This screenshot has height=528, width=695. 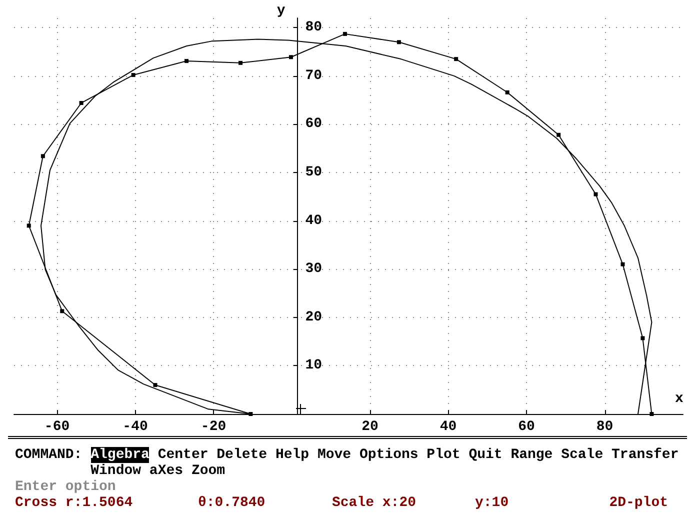 What do you see at coordinates (49, 456) in the screenshot?
I see `text: COMMAND:` at bounding box center [49, 456].